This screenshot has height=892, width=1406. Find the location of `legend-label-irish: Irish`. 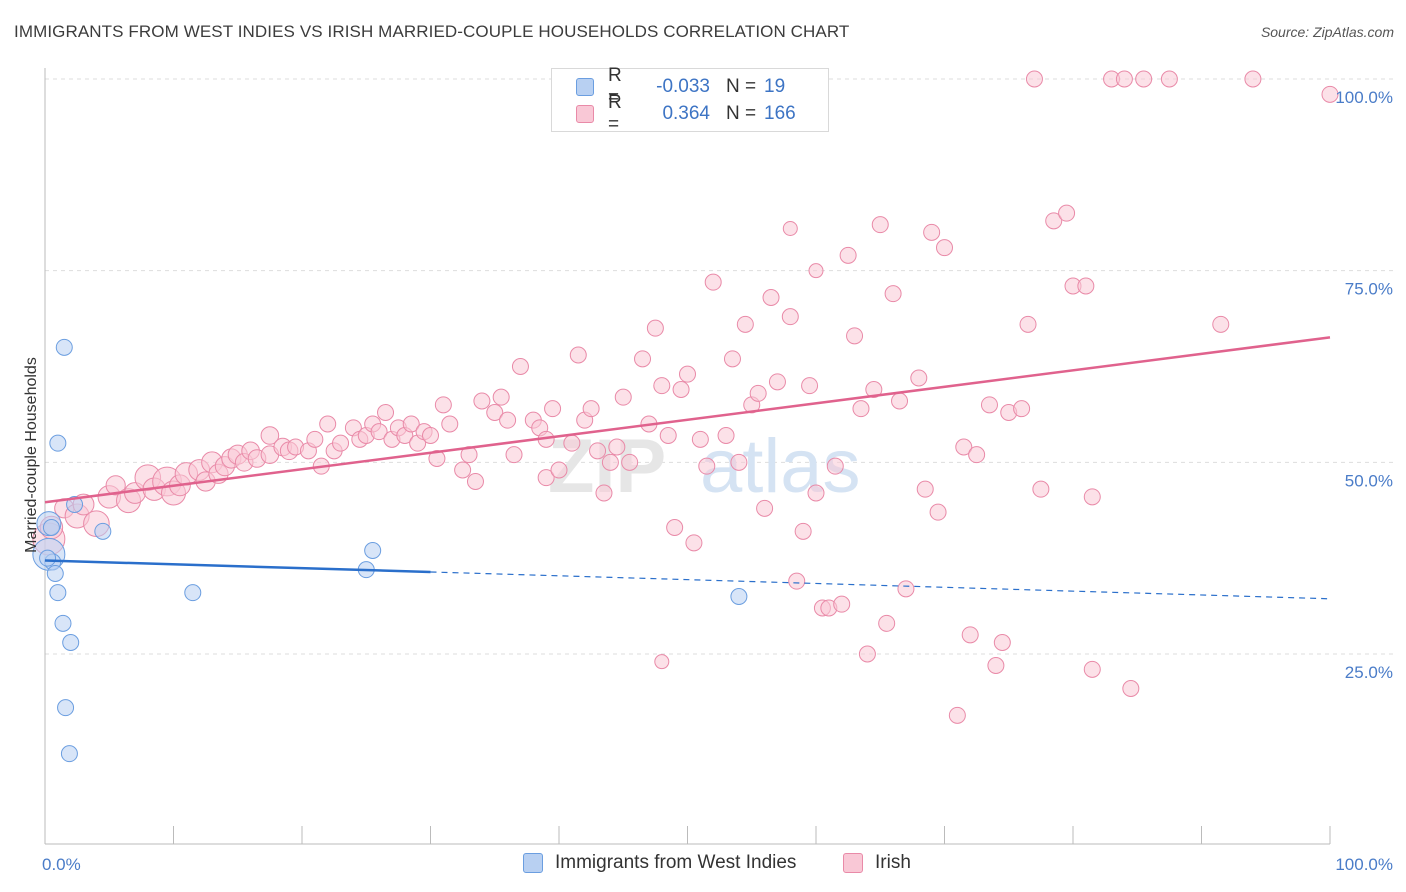

legend-label-irish: Irish is located at coordinates (893, 862).